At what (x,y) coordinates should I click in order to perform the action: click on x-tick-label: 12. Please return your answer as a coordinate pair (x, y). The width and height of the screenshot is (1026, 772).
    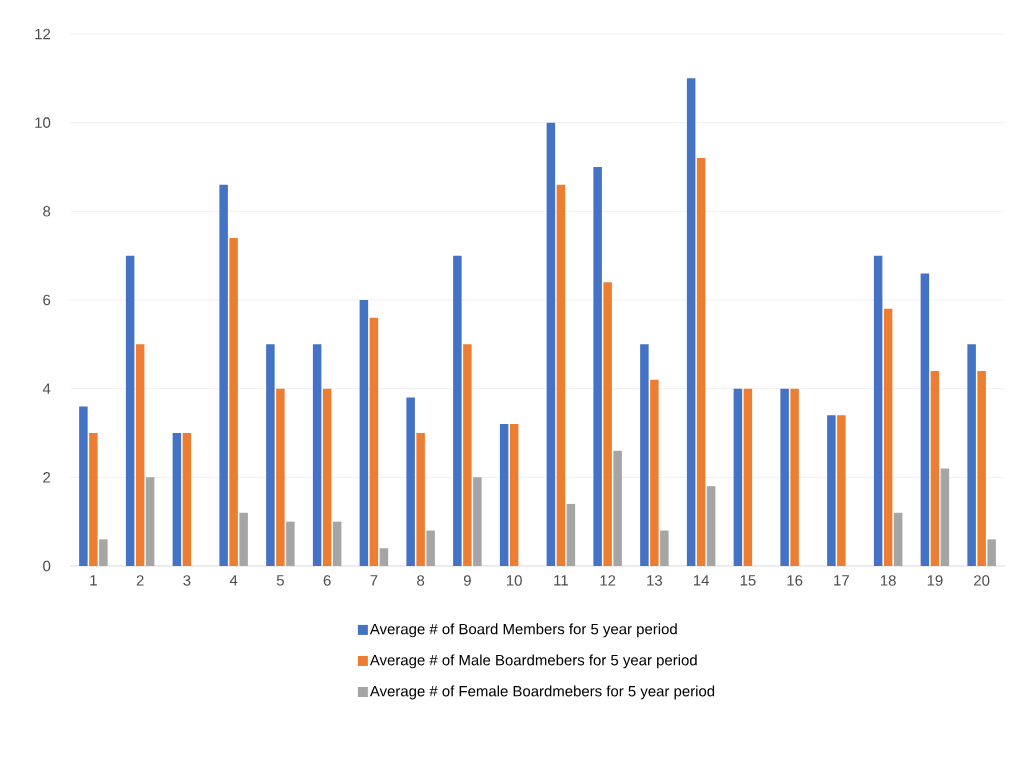
    Looking at the image, I should click on (608, 580).